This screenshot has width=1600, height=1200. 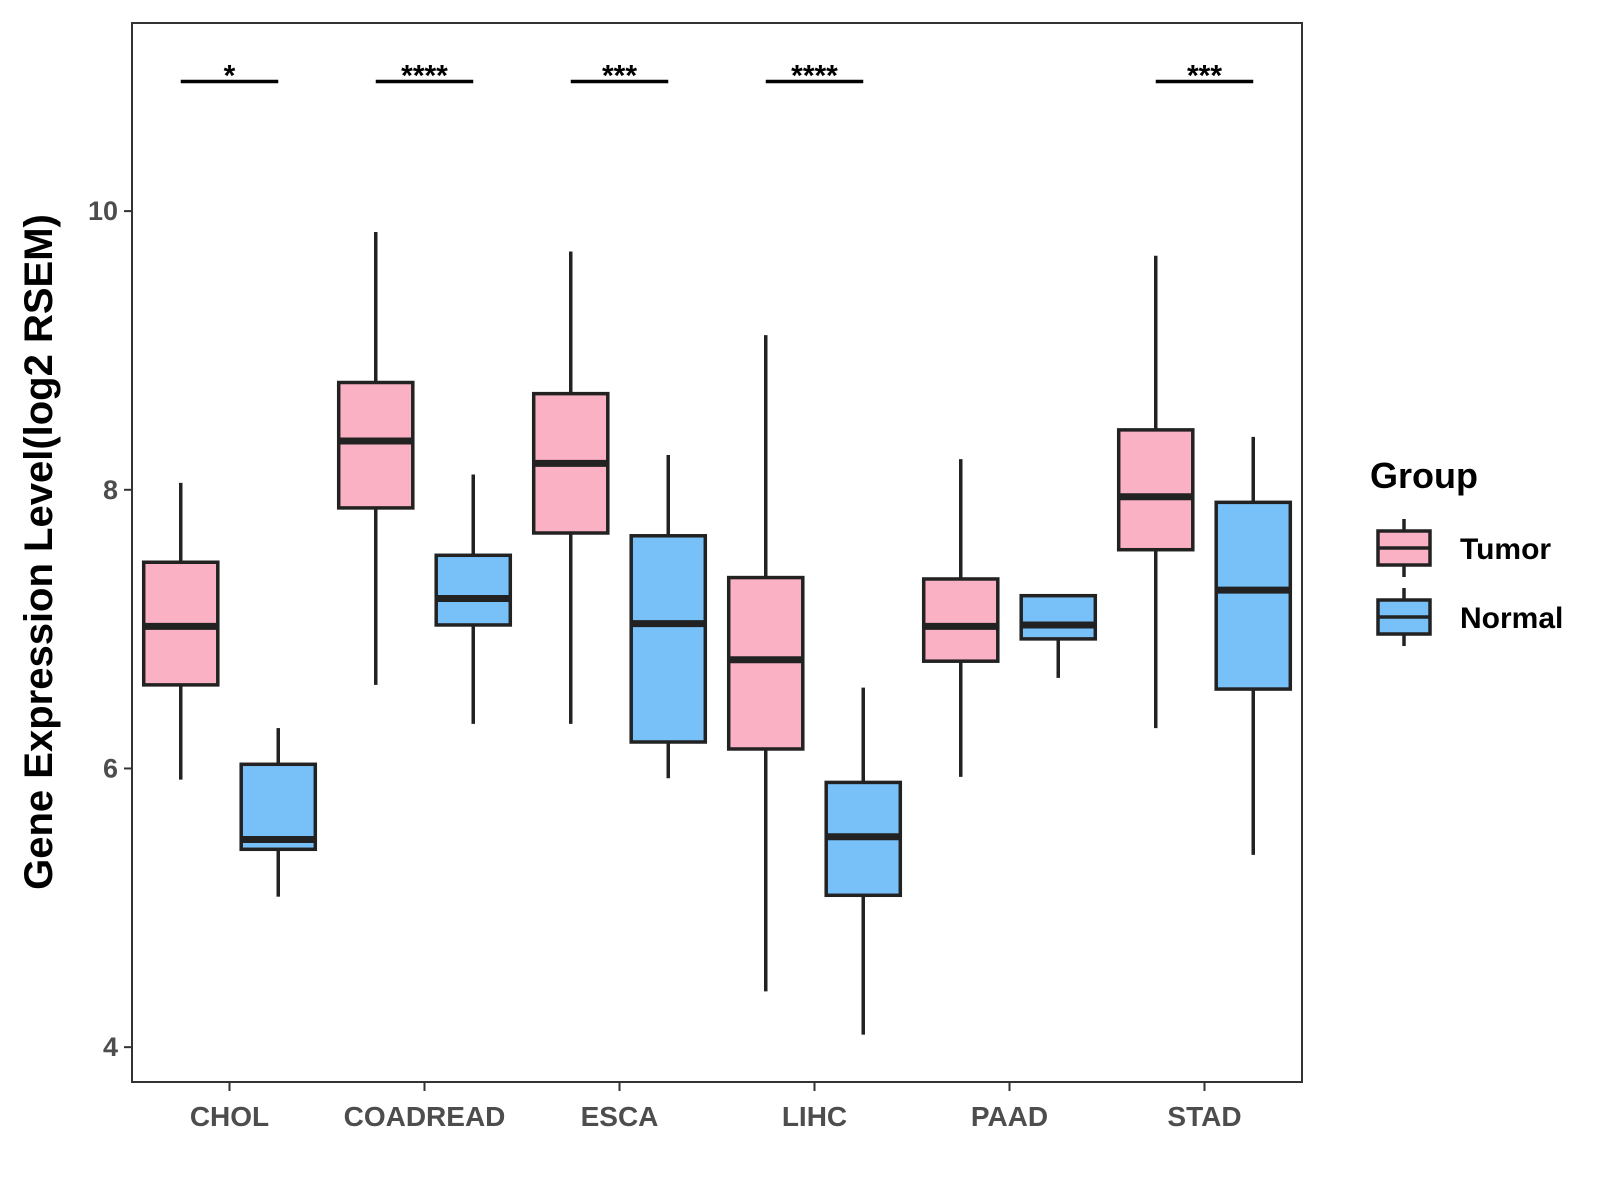 I want to click on box-tumor-paad, so click(x=960, y=618).